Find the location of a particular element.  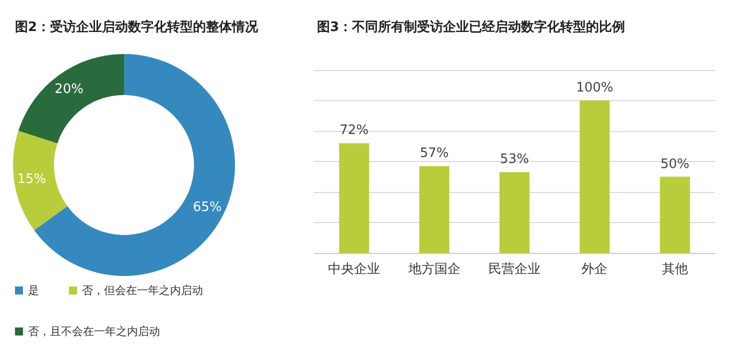

chart-title: 图3：不同所有制受访企业已经启动数字化转型的比例 is located at coordinates (471, 27).